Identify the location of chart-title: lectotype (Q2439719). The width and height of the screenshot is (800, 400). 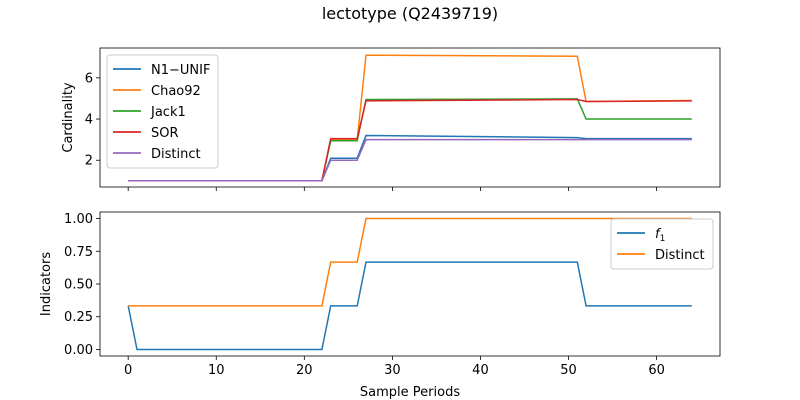
(410, 13).